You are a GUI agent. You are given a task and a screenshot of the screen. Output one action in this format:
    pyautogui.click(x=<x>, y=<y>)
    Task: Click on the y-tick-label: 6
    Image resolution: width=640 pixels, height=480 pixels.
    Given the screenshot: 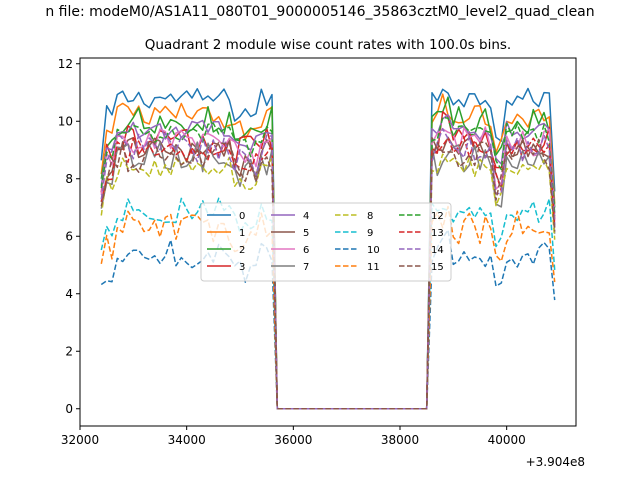 What is the action you would take?
    pyautogui.click(x=69, y=236)
    